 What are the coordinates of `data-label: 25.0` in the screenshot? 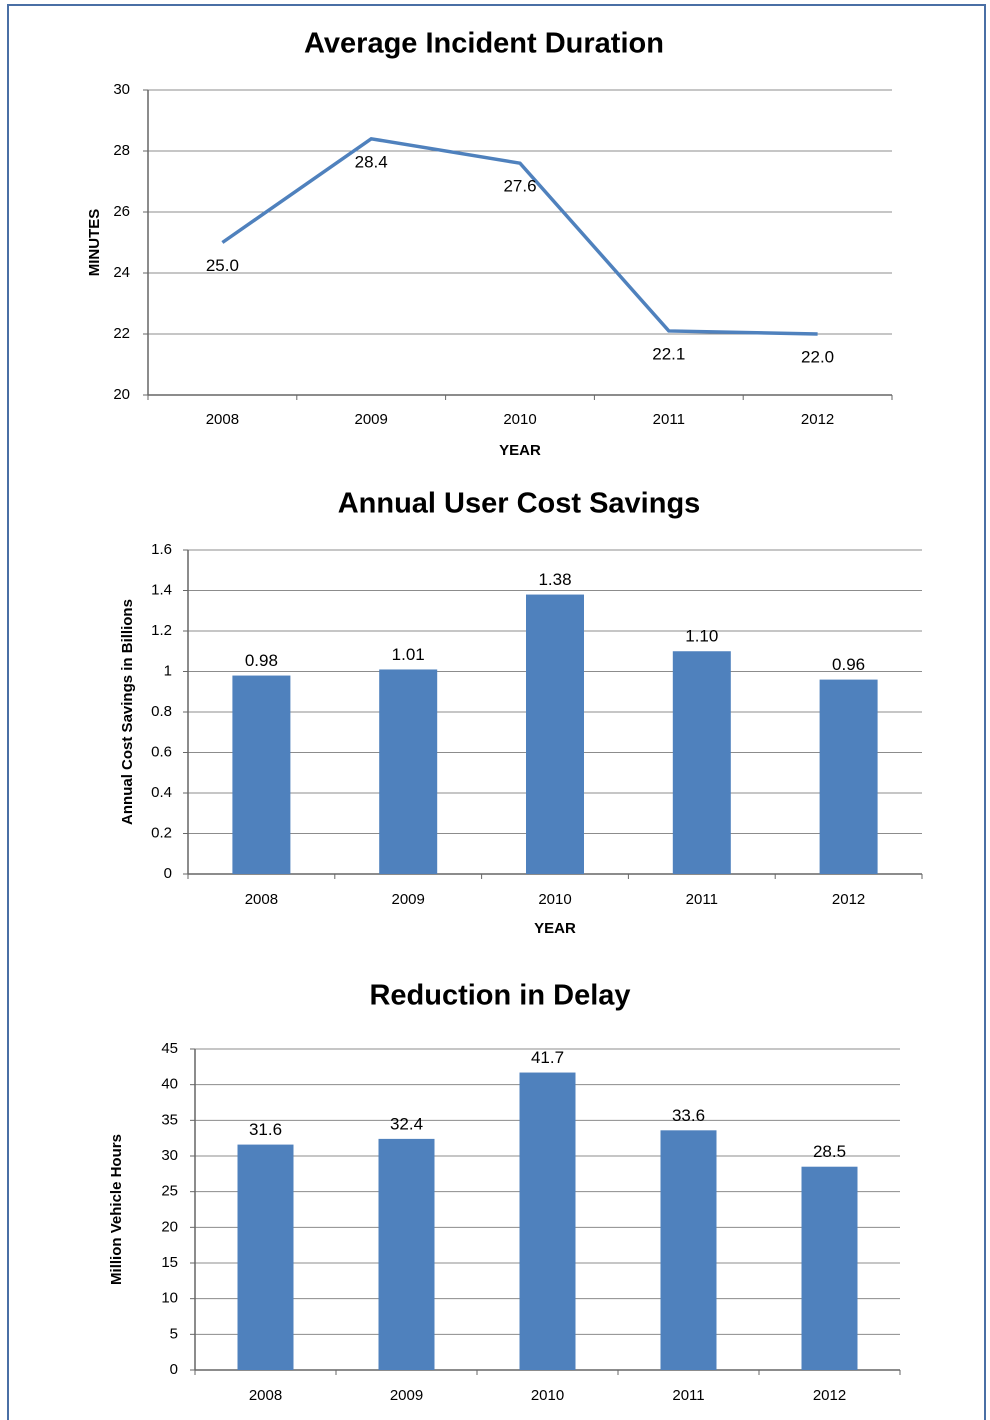 It's located at (222, 265).